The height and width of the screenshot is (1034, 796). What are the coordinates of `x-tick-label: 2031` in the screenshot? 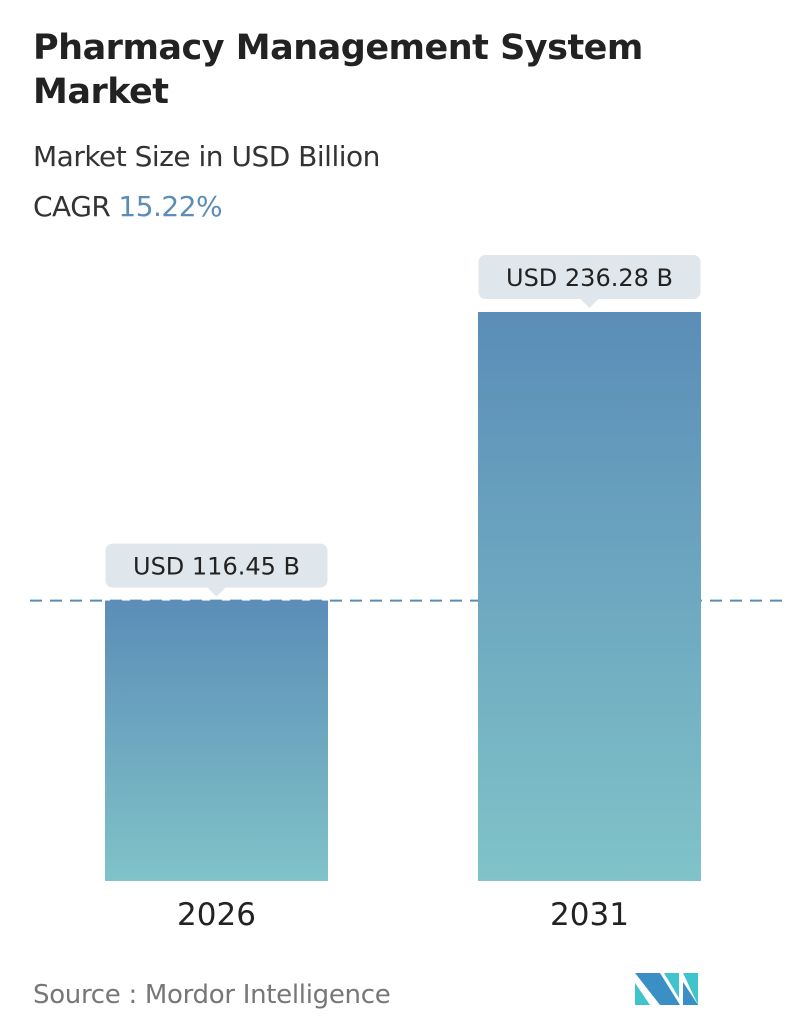 It's located at (589, 915).